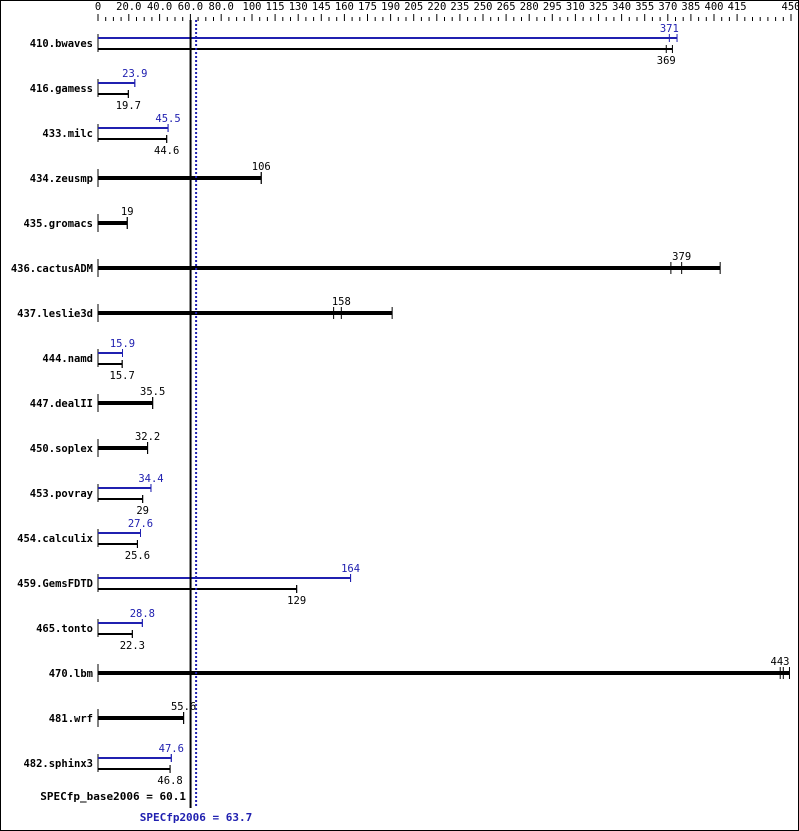 The width and height of the screenshot is (799, 831). What do you see at coordinates (419, 669) in the screenshot?
I see `benchmark-row: 470.lbm 443` at bounding box center [419, 669].